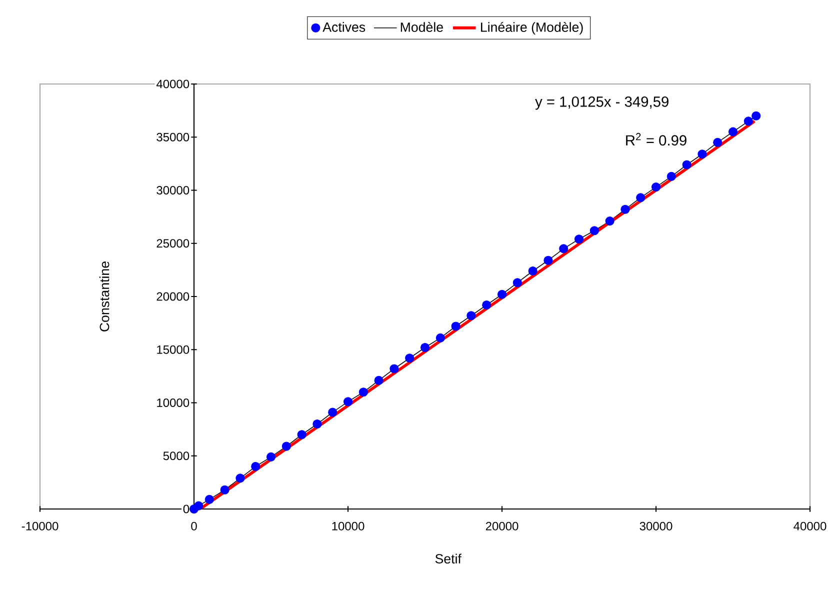 This screenshot has width=837, height=589. Describe the element at coordinates (173, 403) in the screenshot. I see `y-tick-label: 10000` at that location.